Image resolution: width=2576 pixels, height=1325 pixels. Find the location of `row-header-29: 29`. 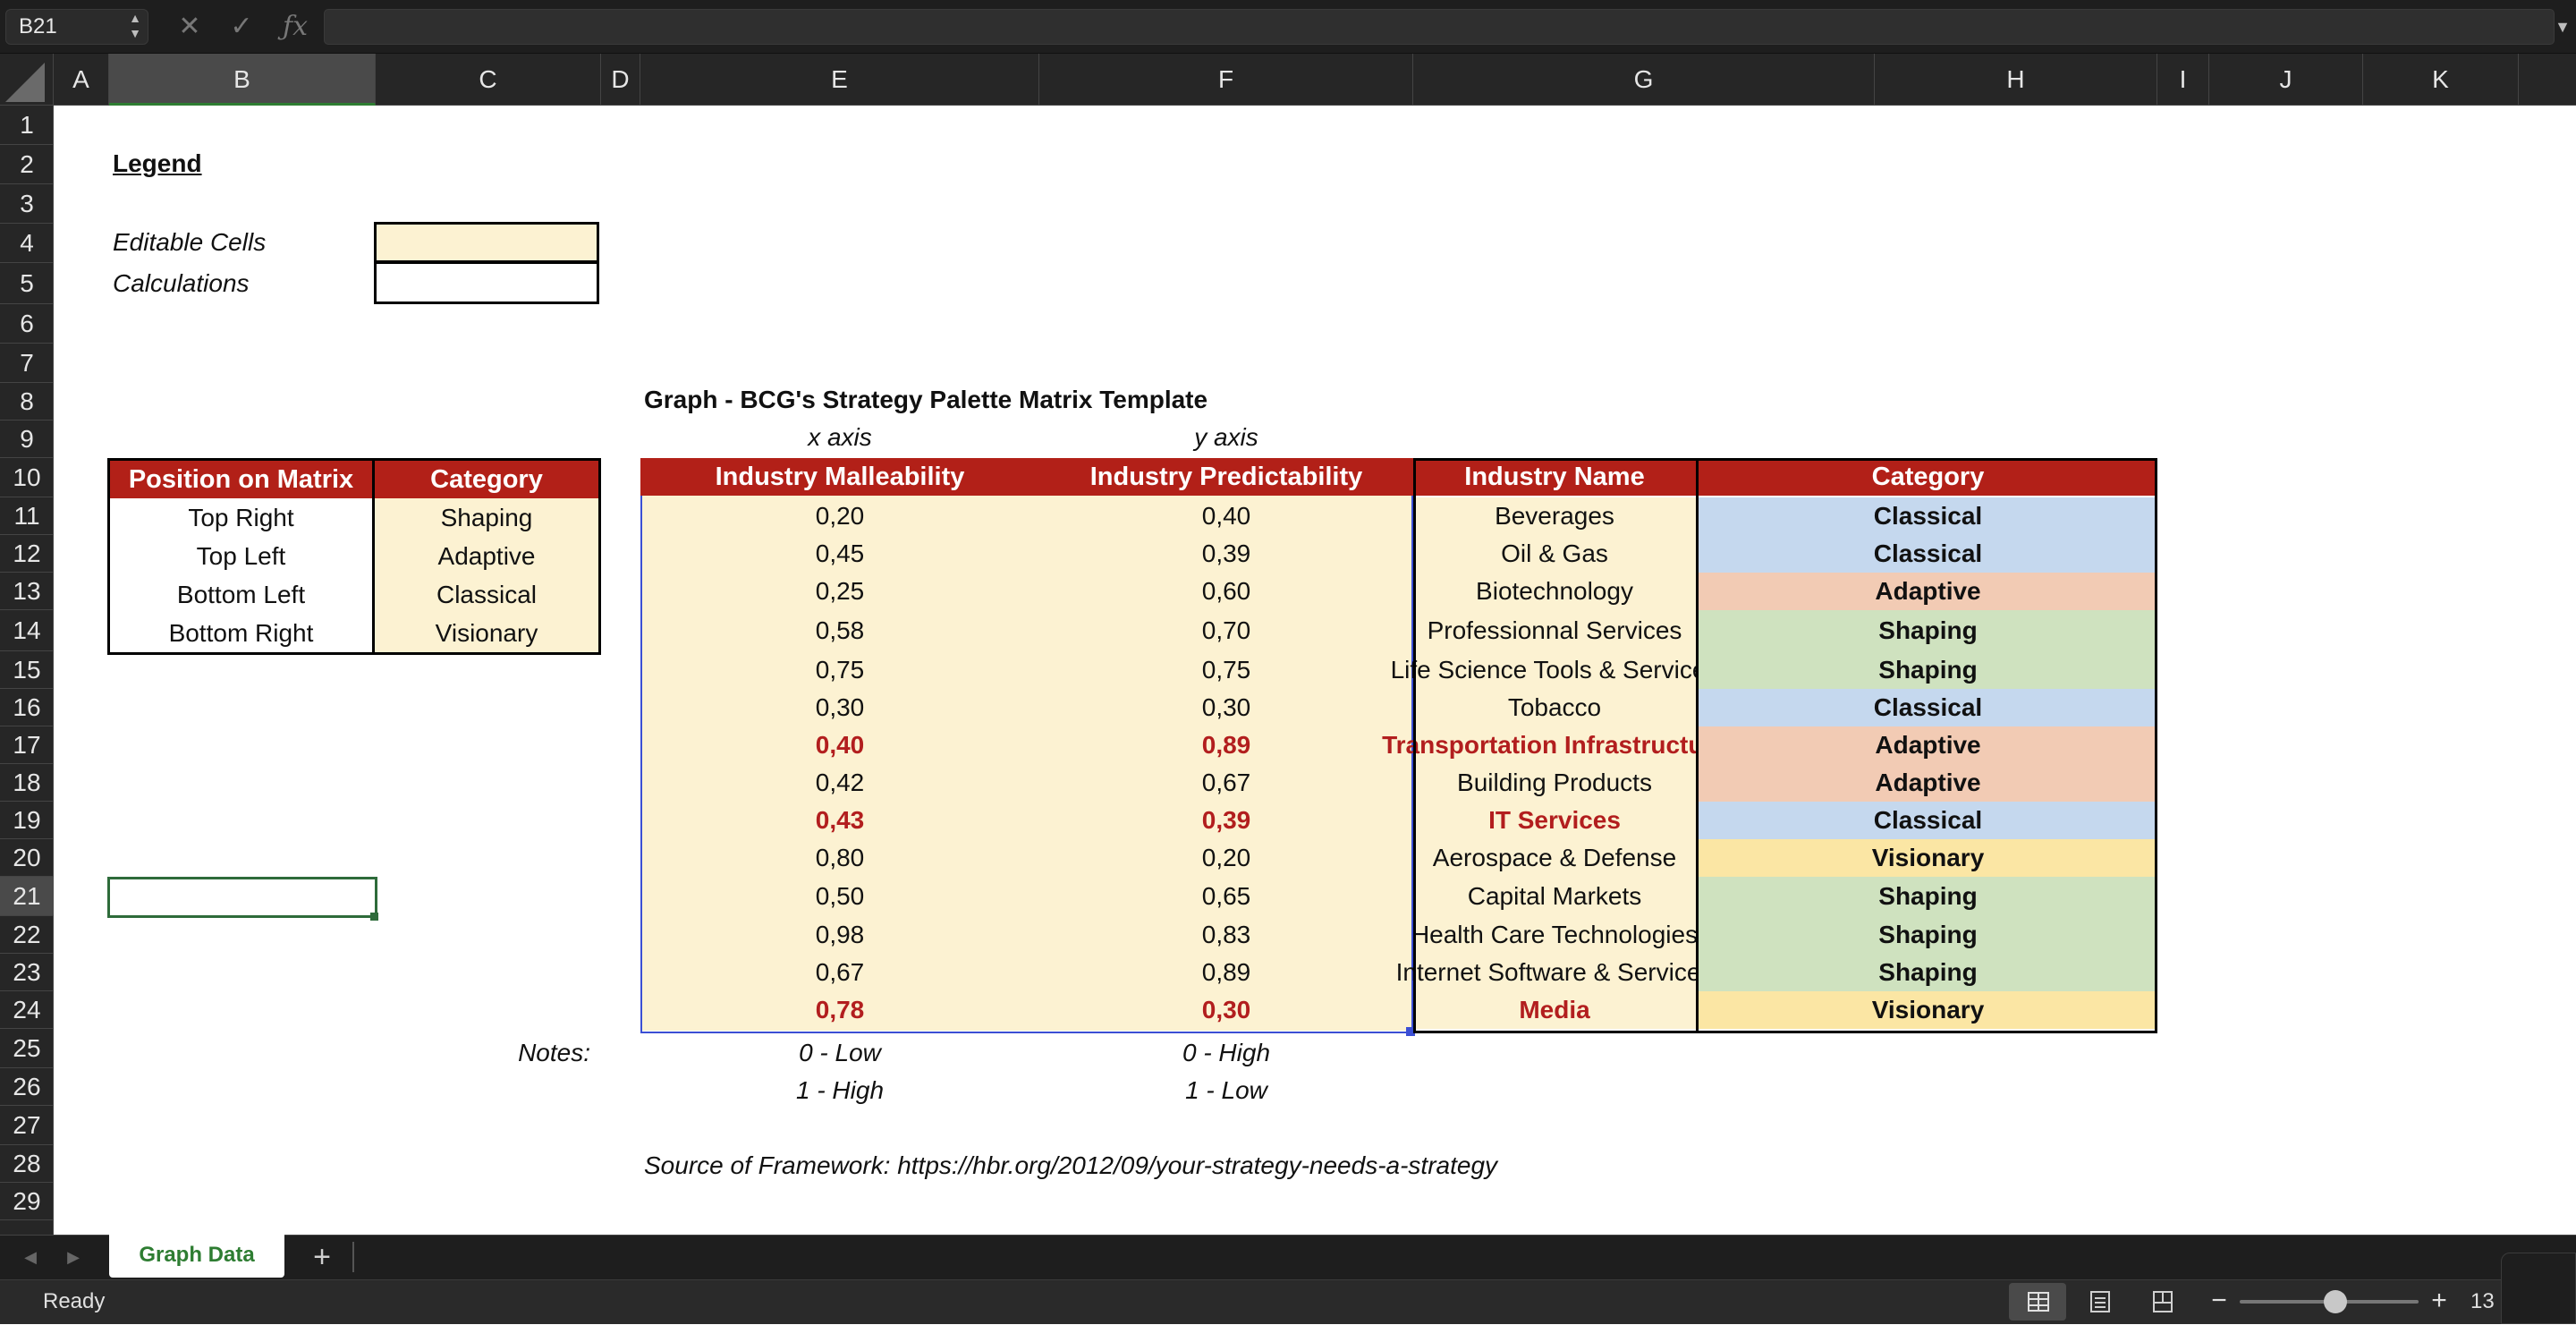

row-header-29: 29 is located at coordinates (27, 1201).